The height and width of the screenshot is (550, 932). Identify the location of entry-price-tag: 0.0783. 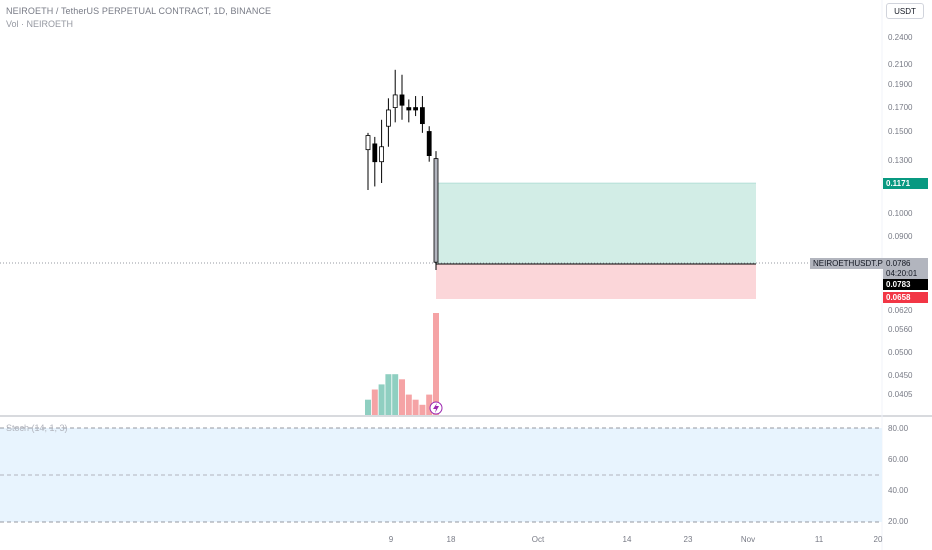
(905, 284).